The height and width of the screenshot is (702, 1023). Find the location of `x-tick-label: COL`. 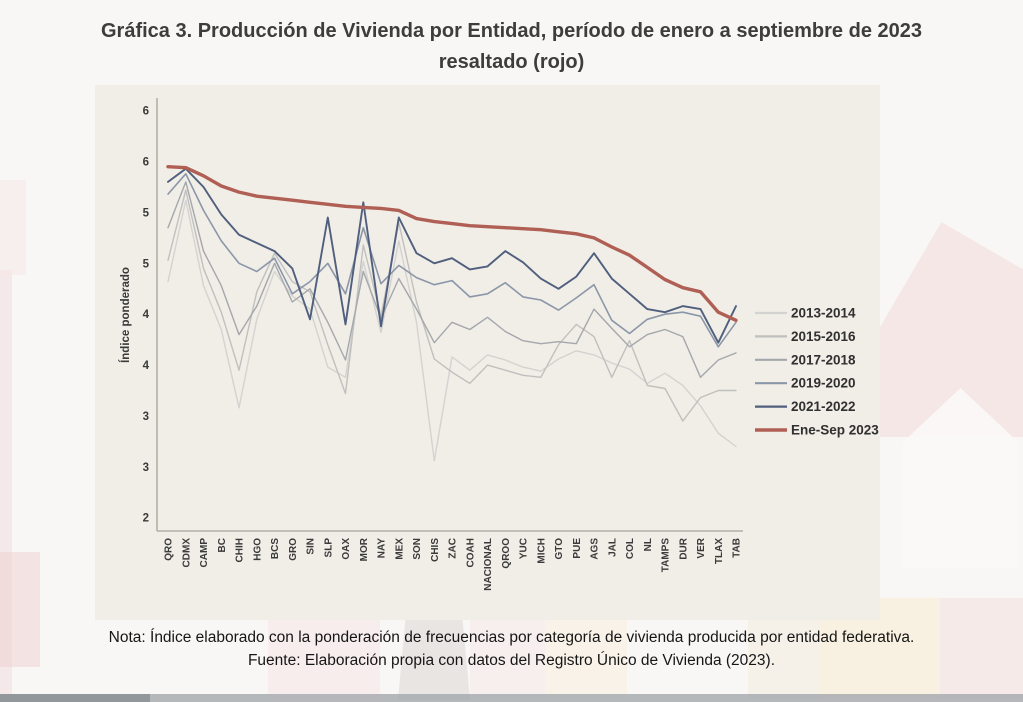

x-tick-label: COL is located at coordinates (630, 548).